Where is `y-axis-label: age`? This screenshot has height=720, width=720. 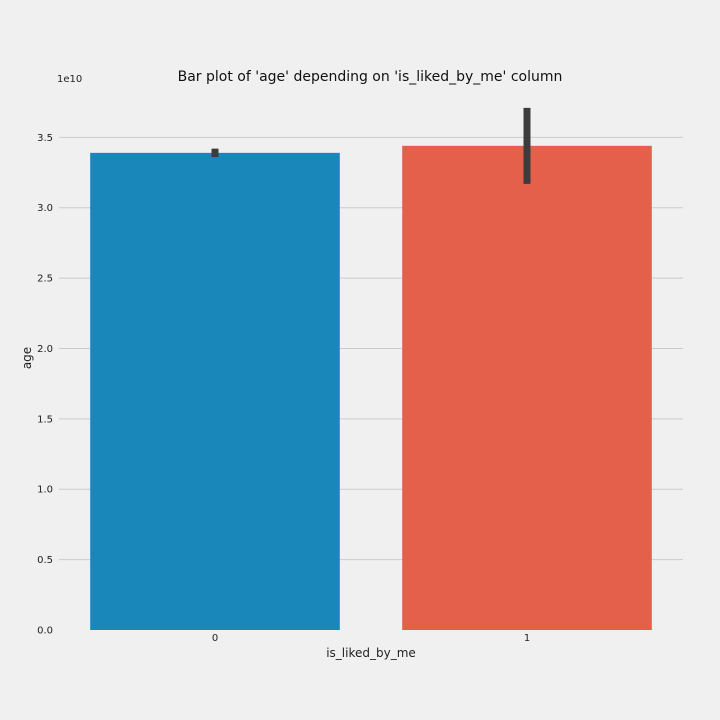
y-axis-label: age is located at coordinates (27, 358).